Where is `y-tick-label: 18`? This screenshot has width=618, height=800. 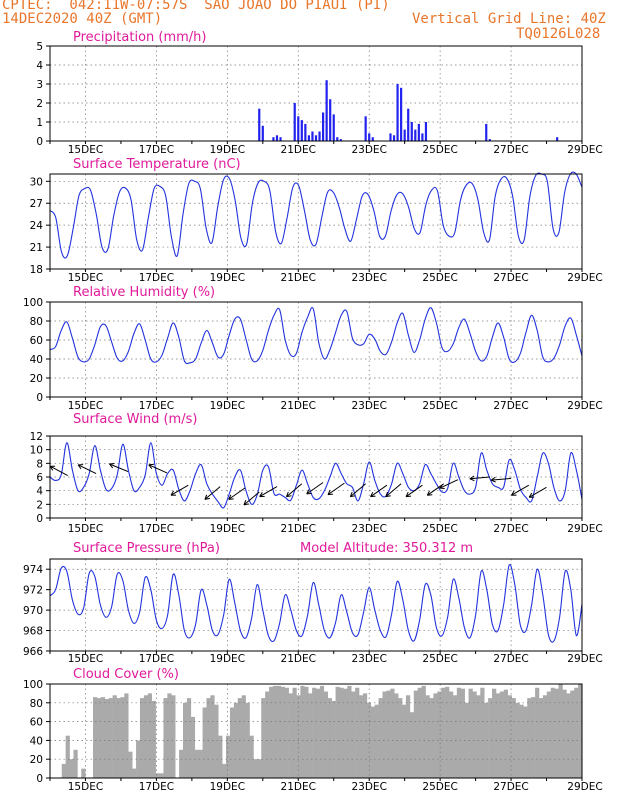
y-tick-label: 18 is located at coordinates (36, 270).